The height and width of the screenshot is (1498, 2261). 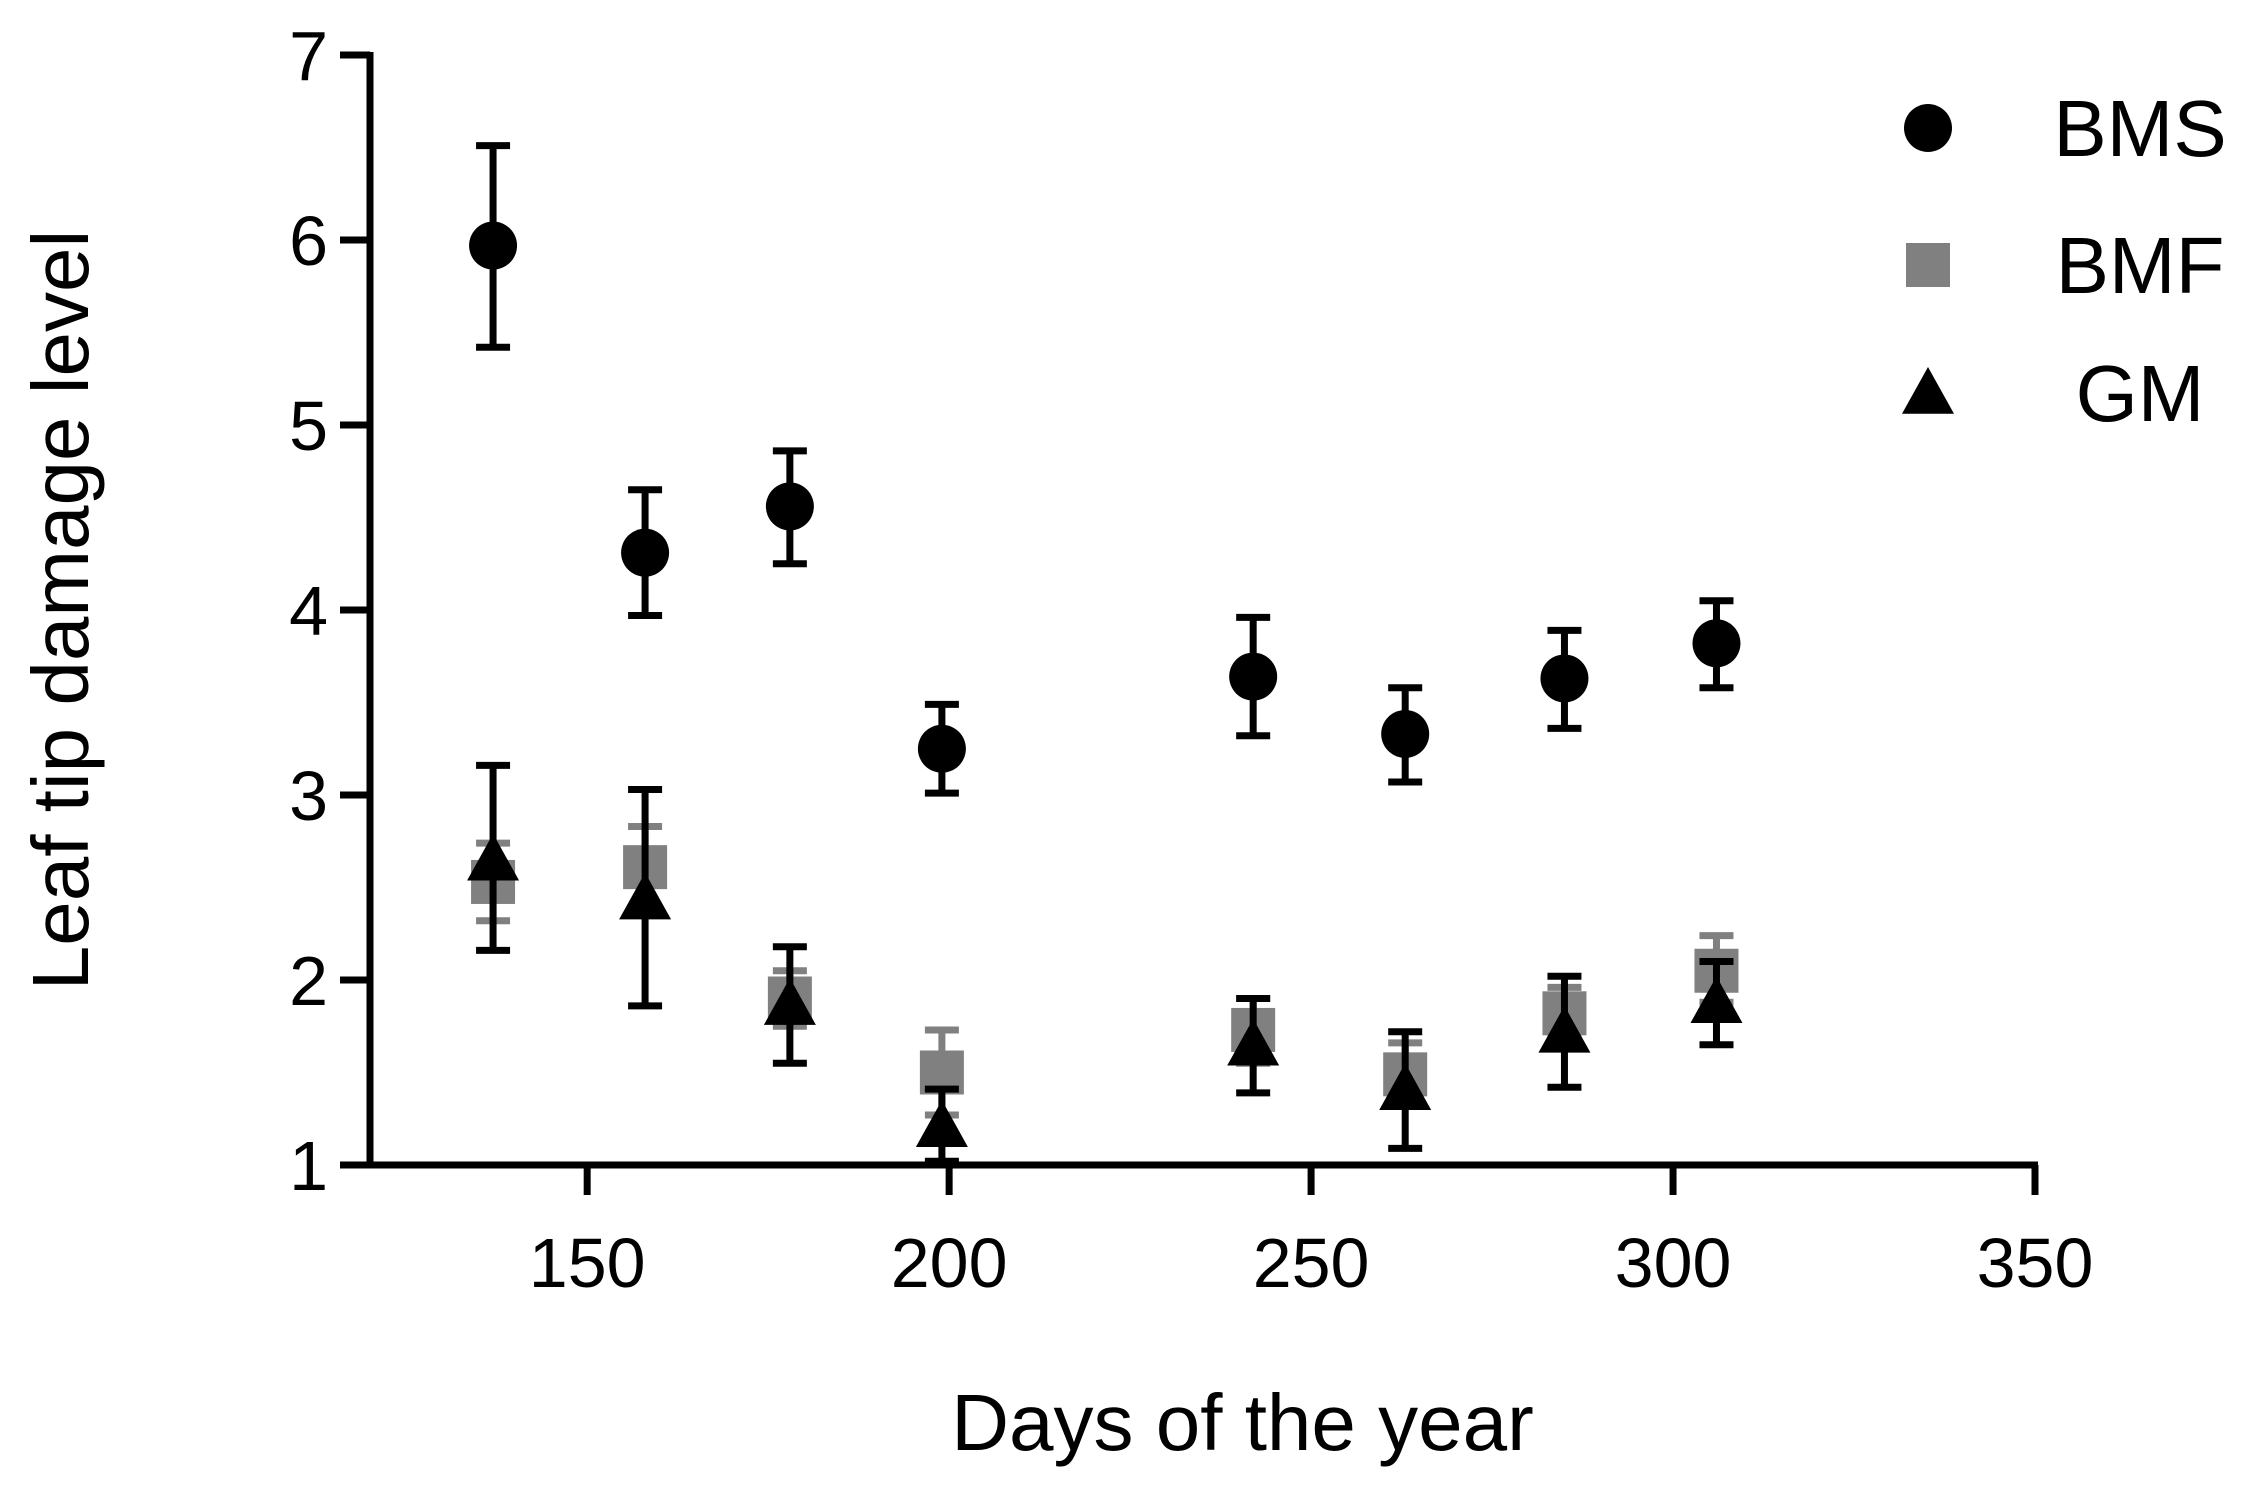 What do you see at coordinates (949, 1263) in the screenshot?
I see `x-tick-label: 200` at bounding box center [949, 1263].